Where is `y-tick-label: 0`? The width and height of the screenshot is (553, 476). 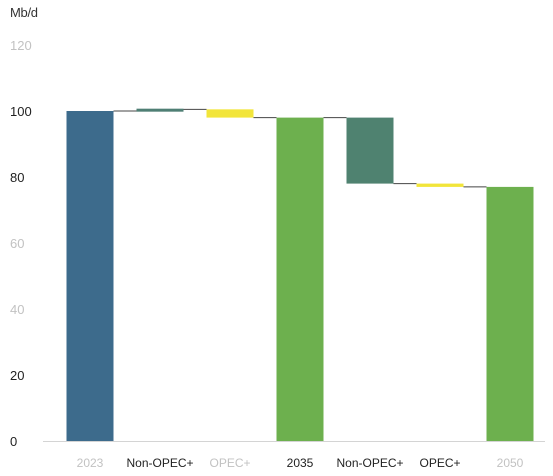
y-tick-label: 0 is located at coordinates (13, 441).